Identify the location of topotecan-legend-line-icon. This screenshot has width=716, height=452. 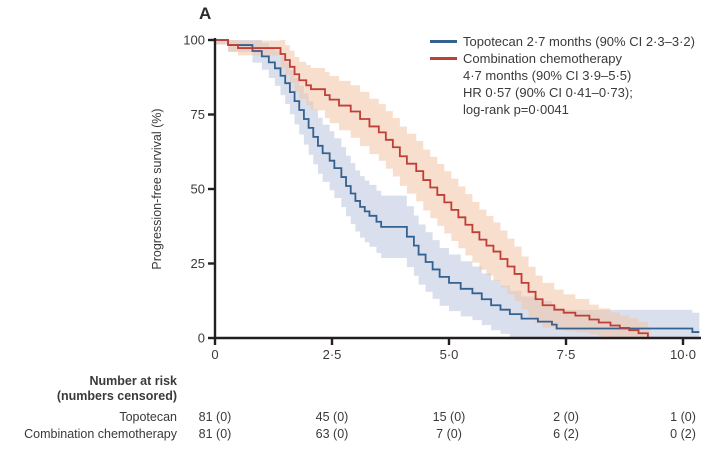
(443, 41).